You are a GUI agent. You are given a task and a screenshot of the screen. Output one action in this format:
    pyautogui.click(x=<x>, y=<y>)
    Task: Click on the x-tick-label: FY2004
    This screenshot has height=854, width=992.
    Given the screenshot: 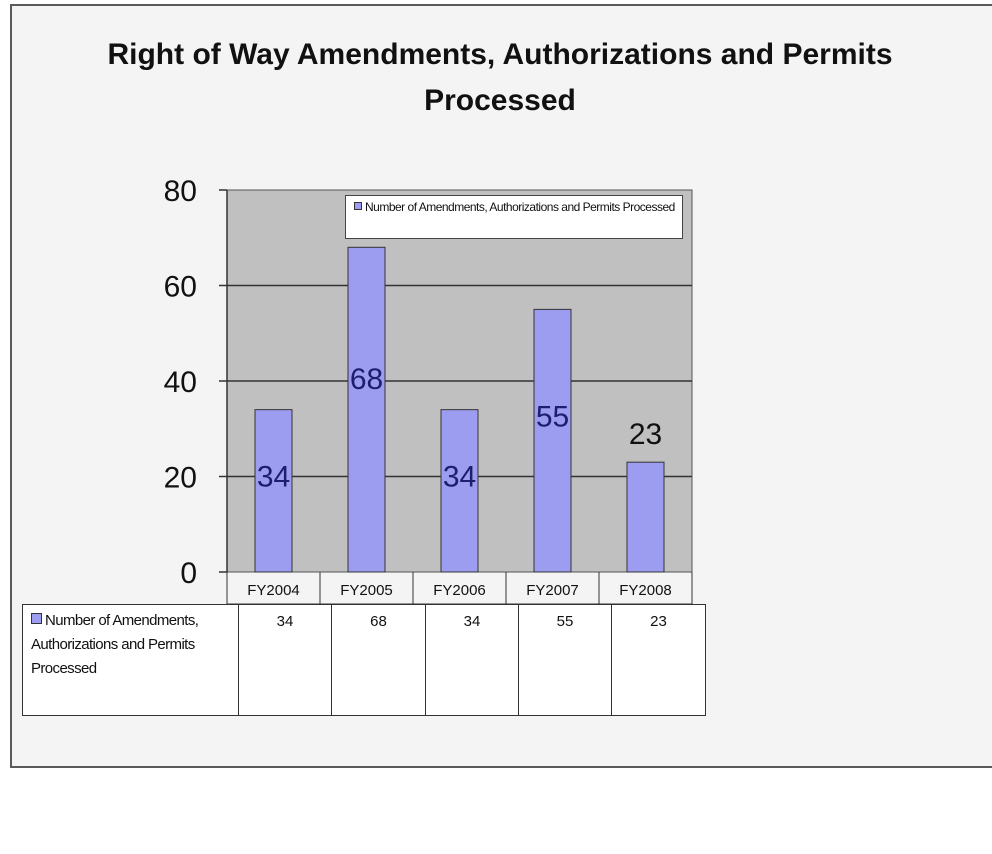 What is the action you would take?
    pyautogui.click(x=273, y=590)
    